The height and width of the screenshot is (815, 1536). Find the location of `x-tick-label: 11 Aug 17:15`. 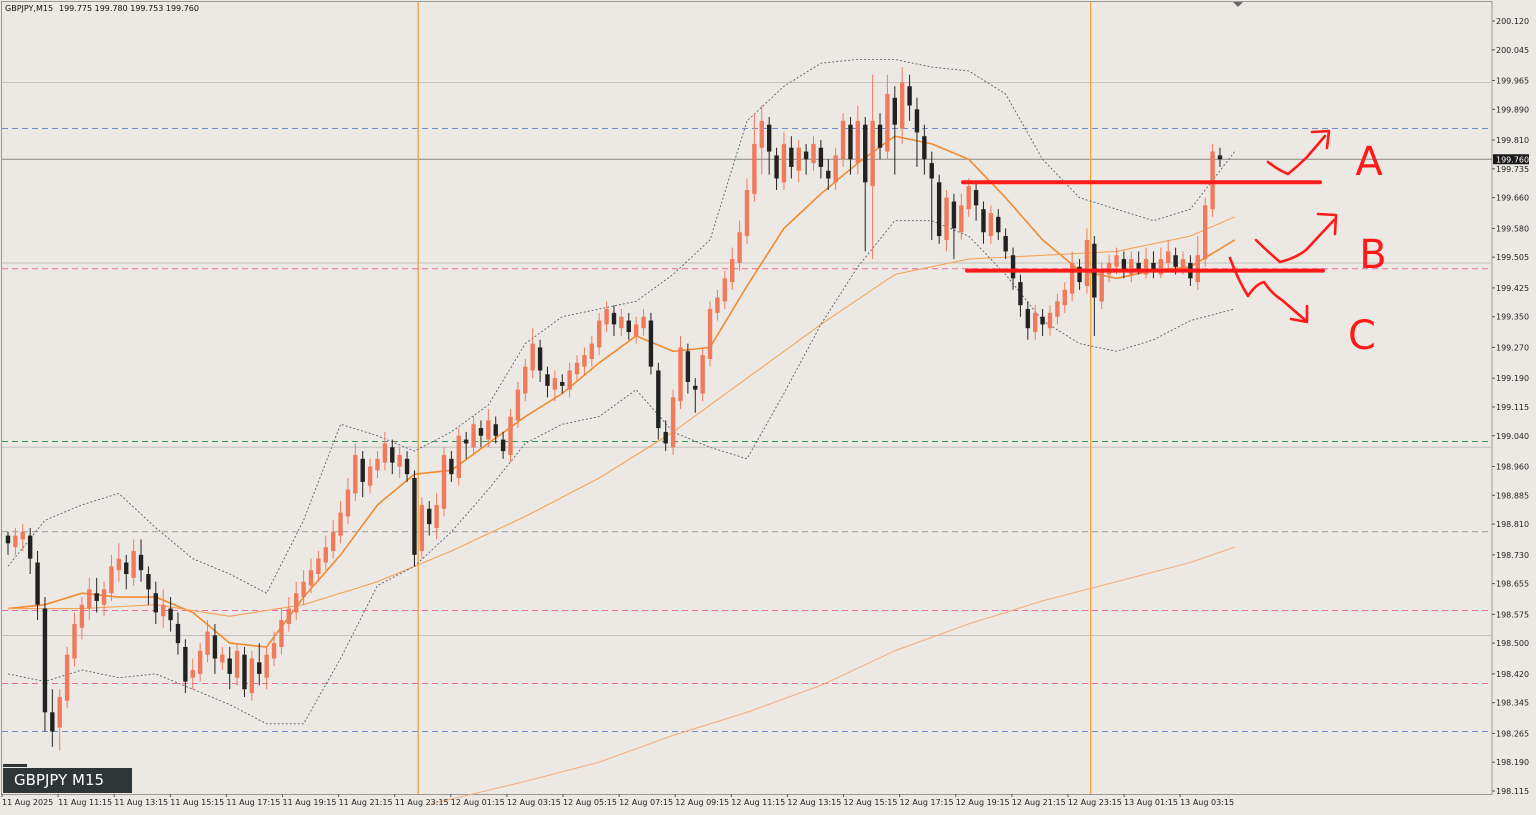

x-tick-label: 11 Aug 17:15 is located at coordinates (253, 802).